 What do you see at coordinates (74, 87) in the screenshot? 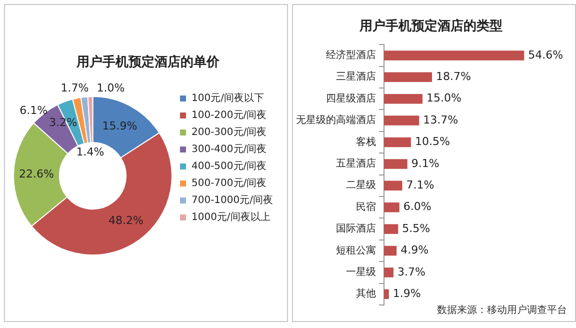
I see `data-label: 1.7%` at bounding box center [74, 87].